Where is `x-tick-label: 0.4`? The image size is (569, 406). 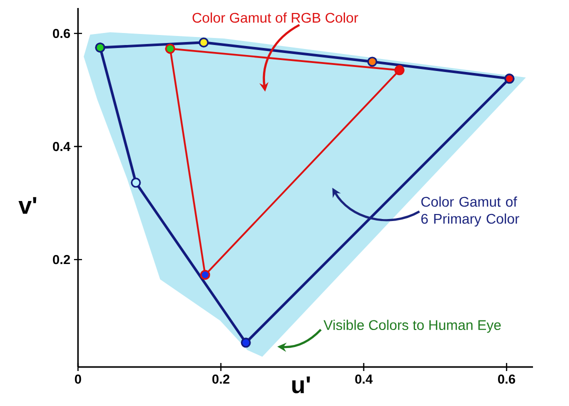
x-tick-label: 0.4 is located at coordinates (364, 379).